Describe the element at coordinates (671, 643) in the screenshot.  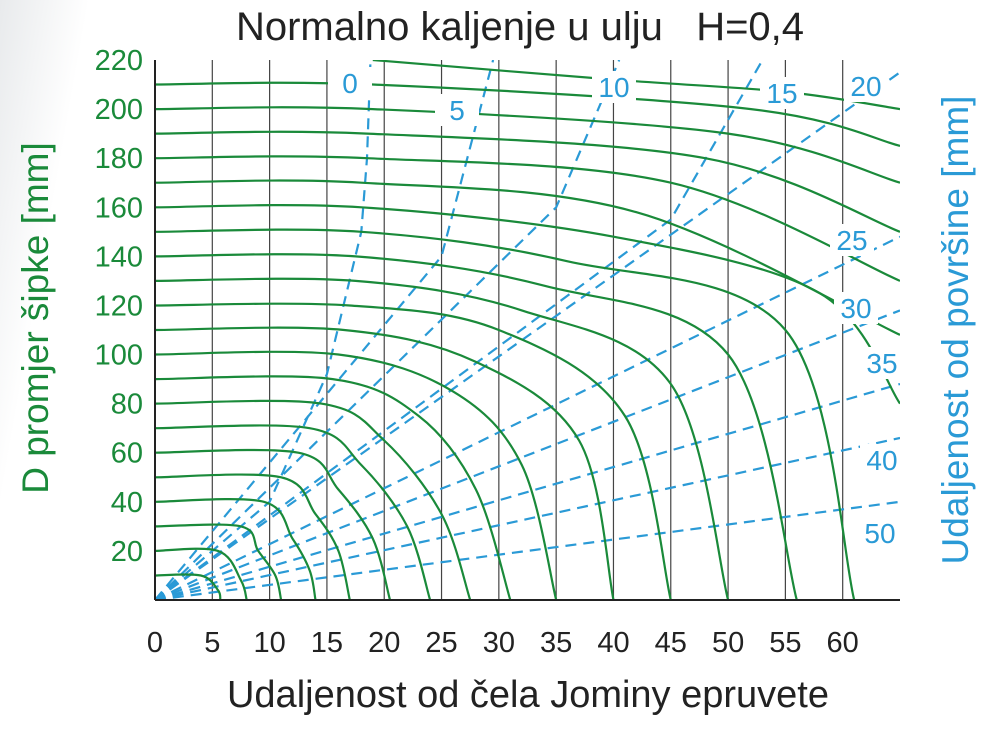
I see `x-tick-label-45: 45` at that location.